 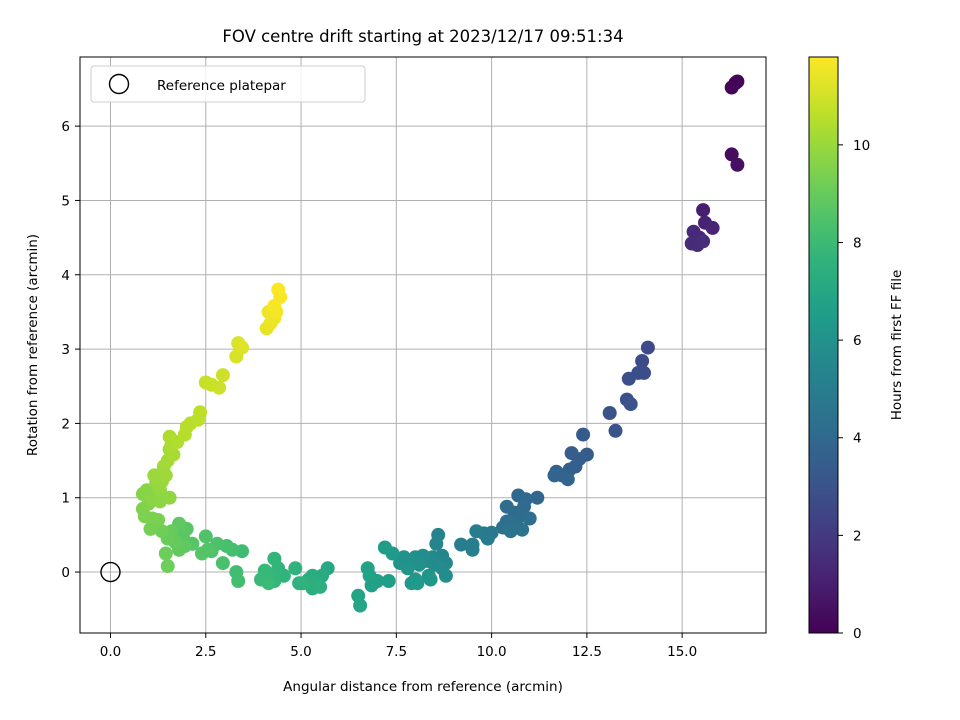 What do you see at coordinates (65, 350) in the screenshot?
I see `y-tick-label: 3` at bounding box center [65, 350].